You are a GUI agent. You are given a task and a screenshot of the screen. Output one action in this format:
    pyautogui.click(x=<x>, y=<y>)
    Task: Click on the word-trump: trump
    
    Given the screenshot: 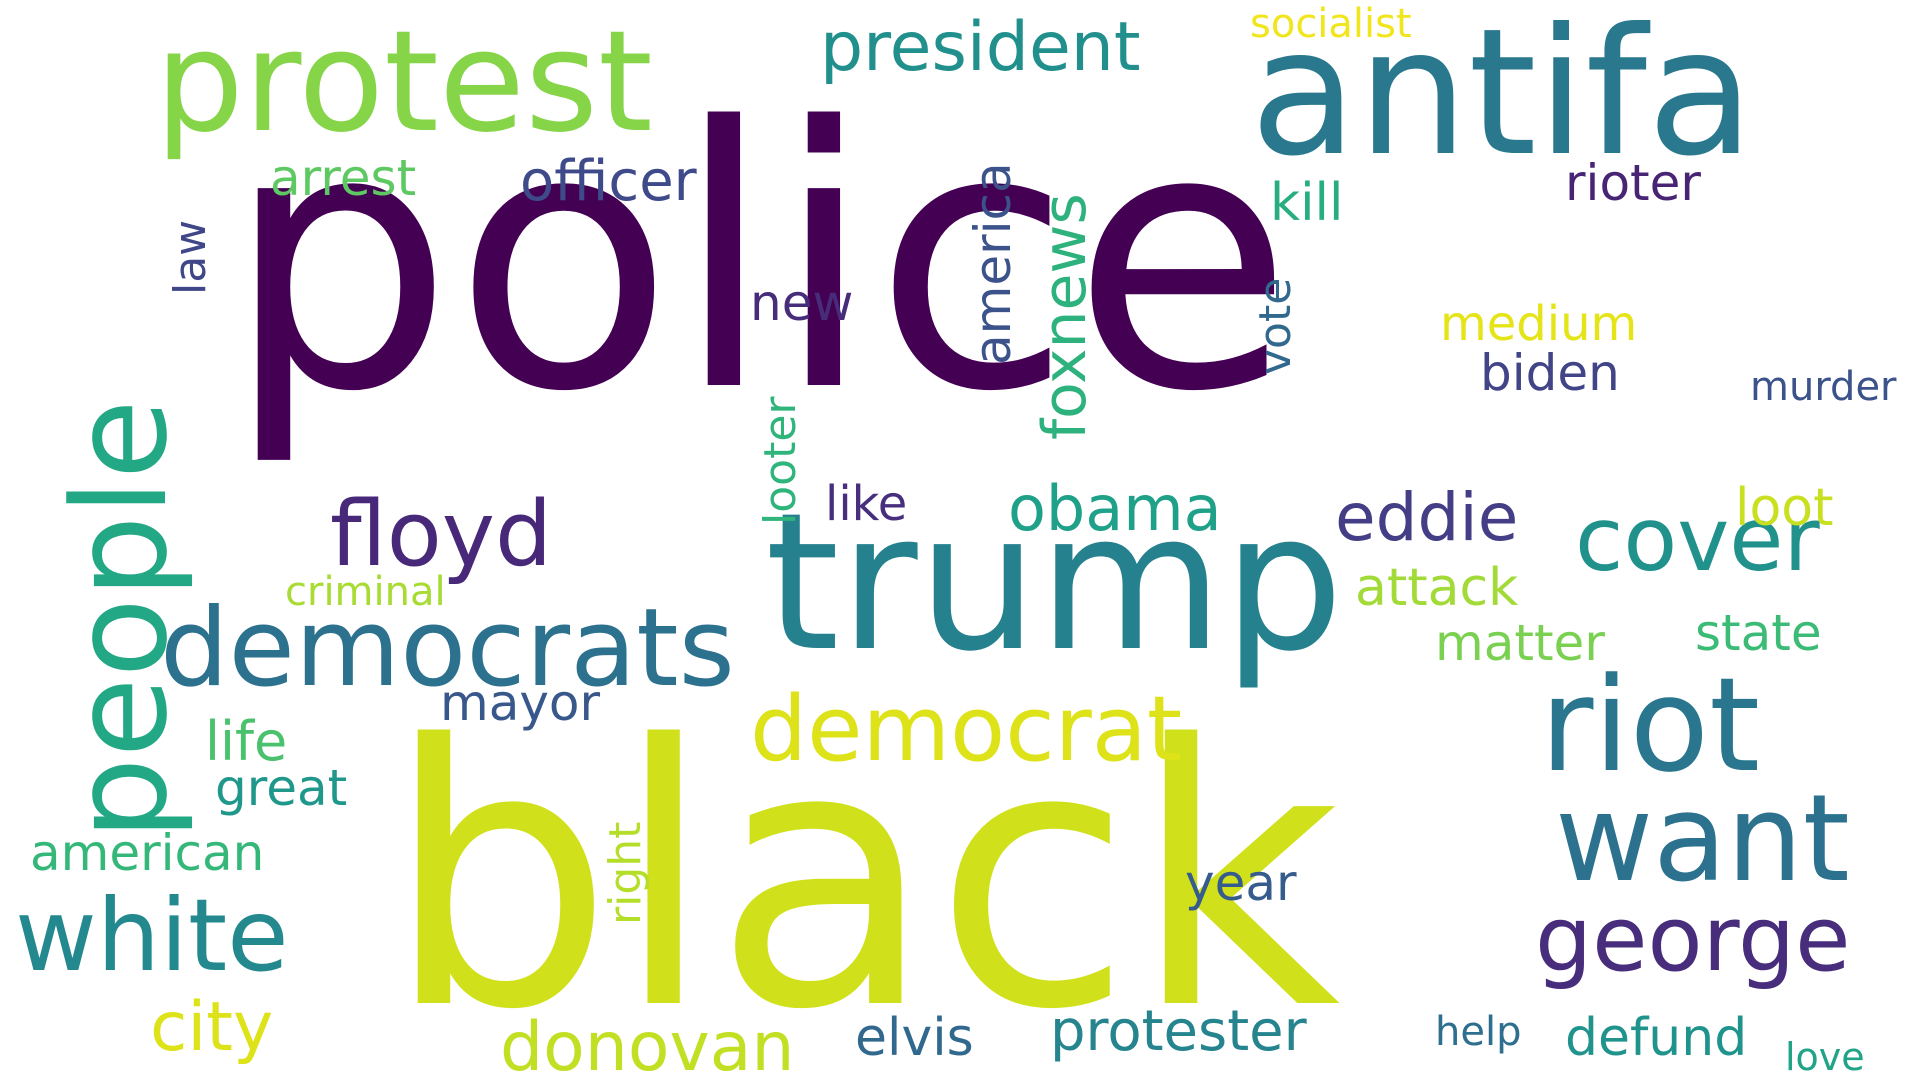 What is the action you would take?
    pyautogui.click(x=1054, y=582)
    